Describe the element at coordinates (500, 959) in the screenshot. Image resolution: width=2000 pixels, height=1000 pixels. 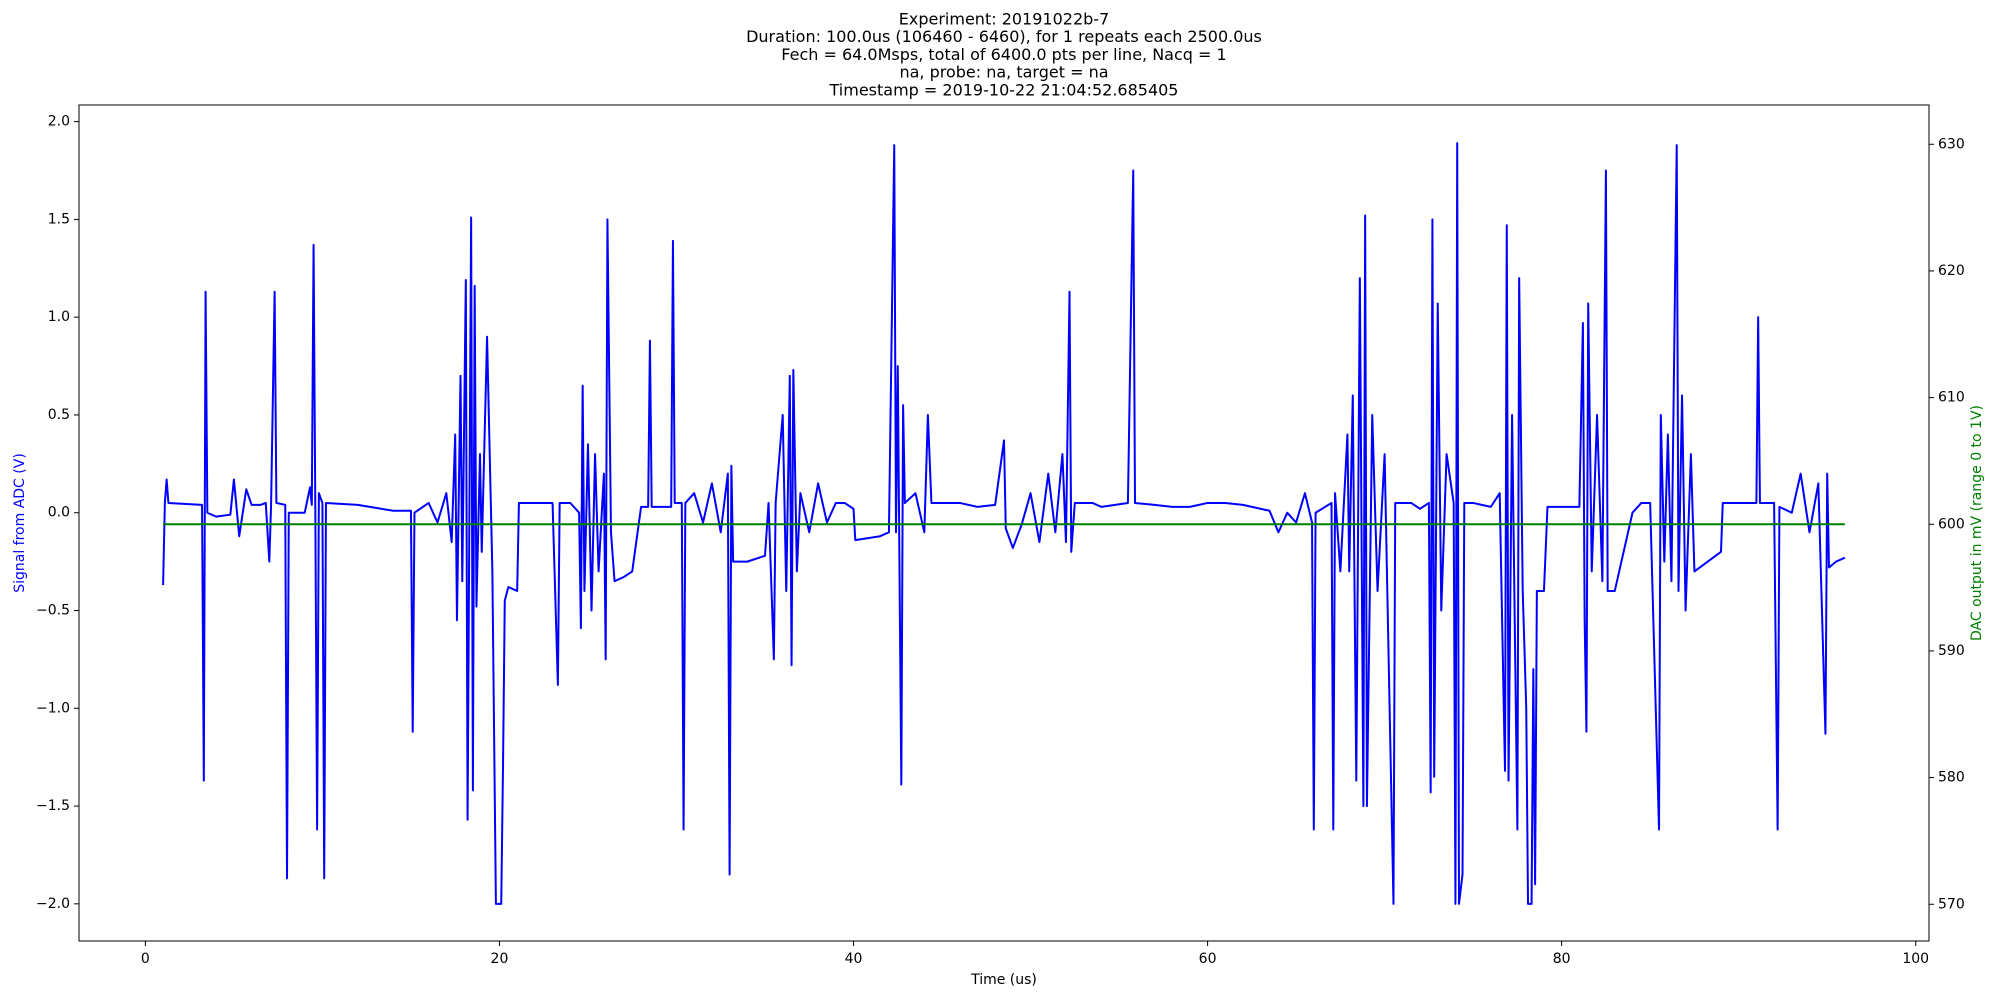
I see `x-tick-label: 20` at that location.